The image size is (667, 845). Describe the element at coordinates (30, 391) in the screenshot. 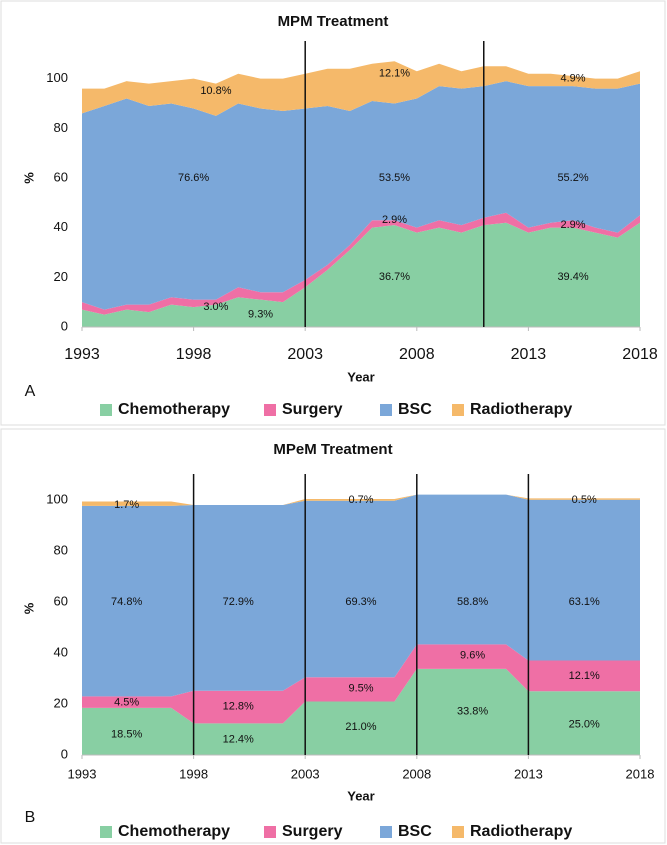

I see `panel-label: A` at that location.